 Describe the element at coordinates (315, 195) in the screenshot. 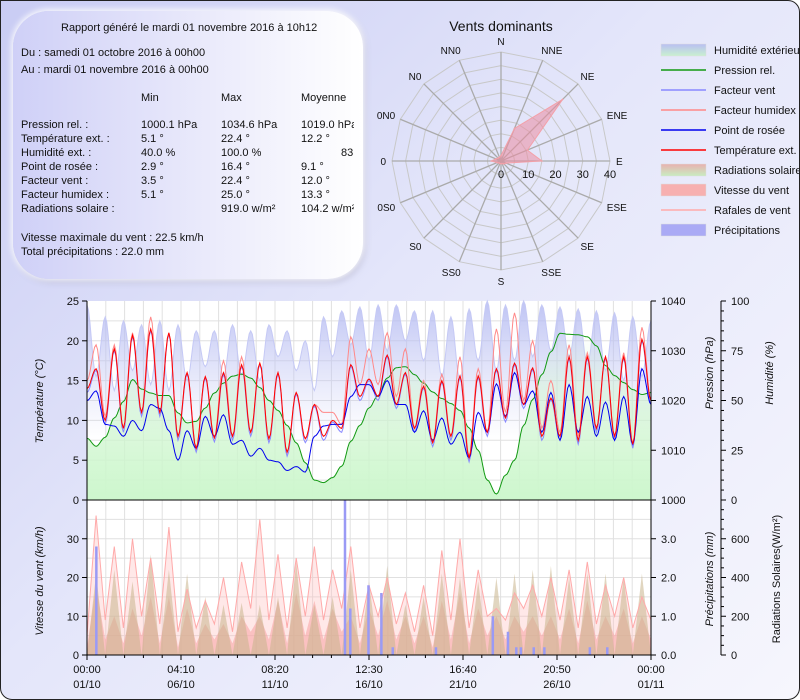

I see `stat-avg: 13.3 °` at that location.